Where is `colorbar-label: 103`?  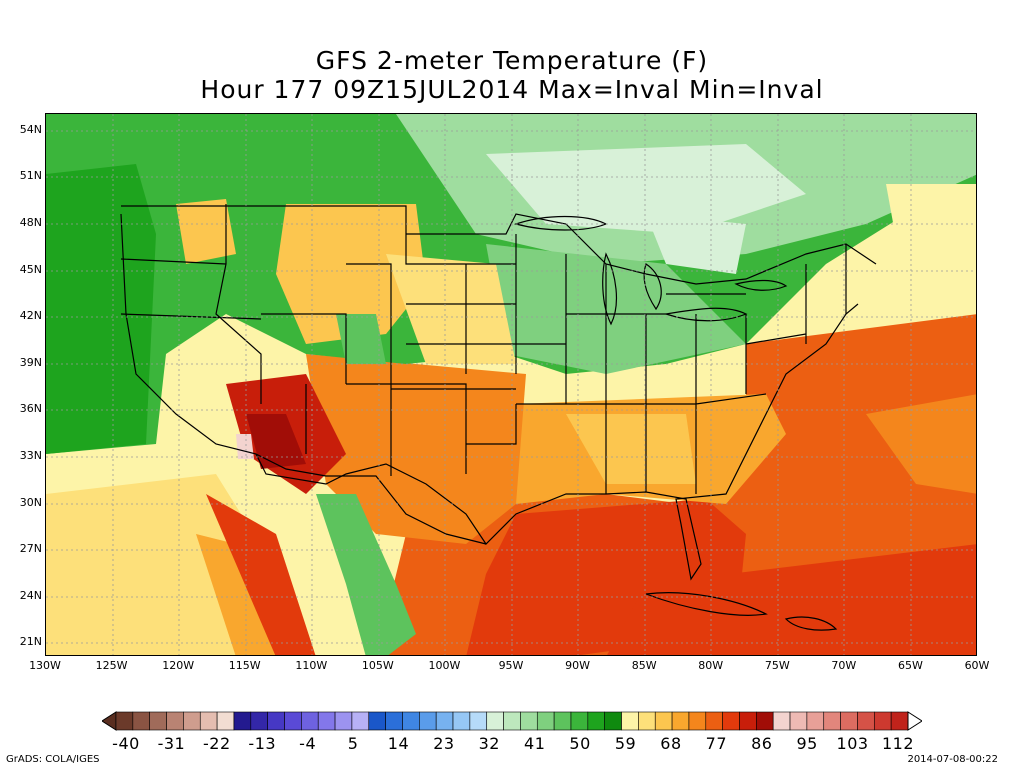
colorbar-label: 103 is located at coordinates (852, 743).